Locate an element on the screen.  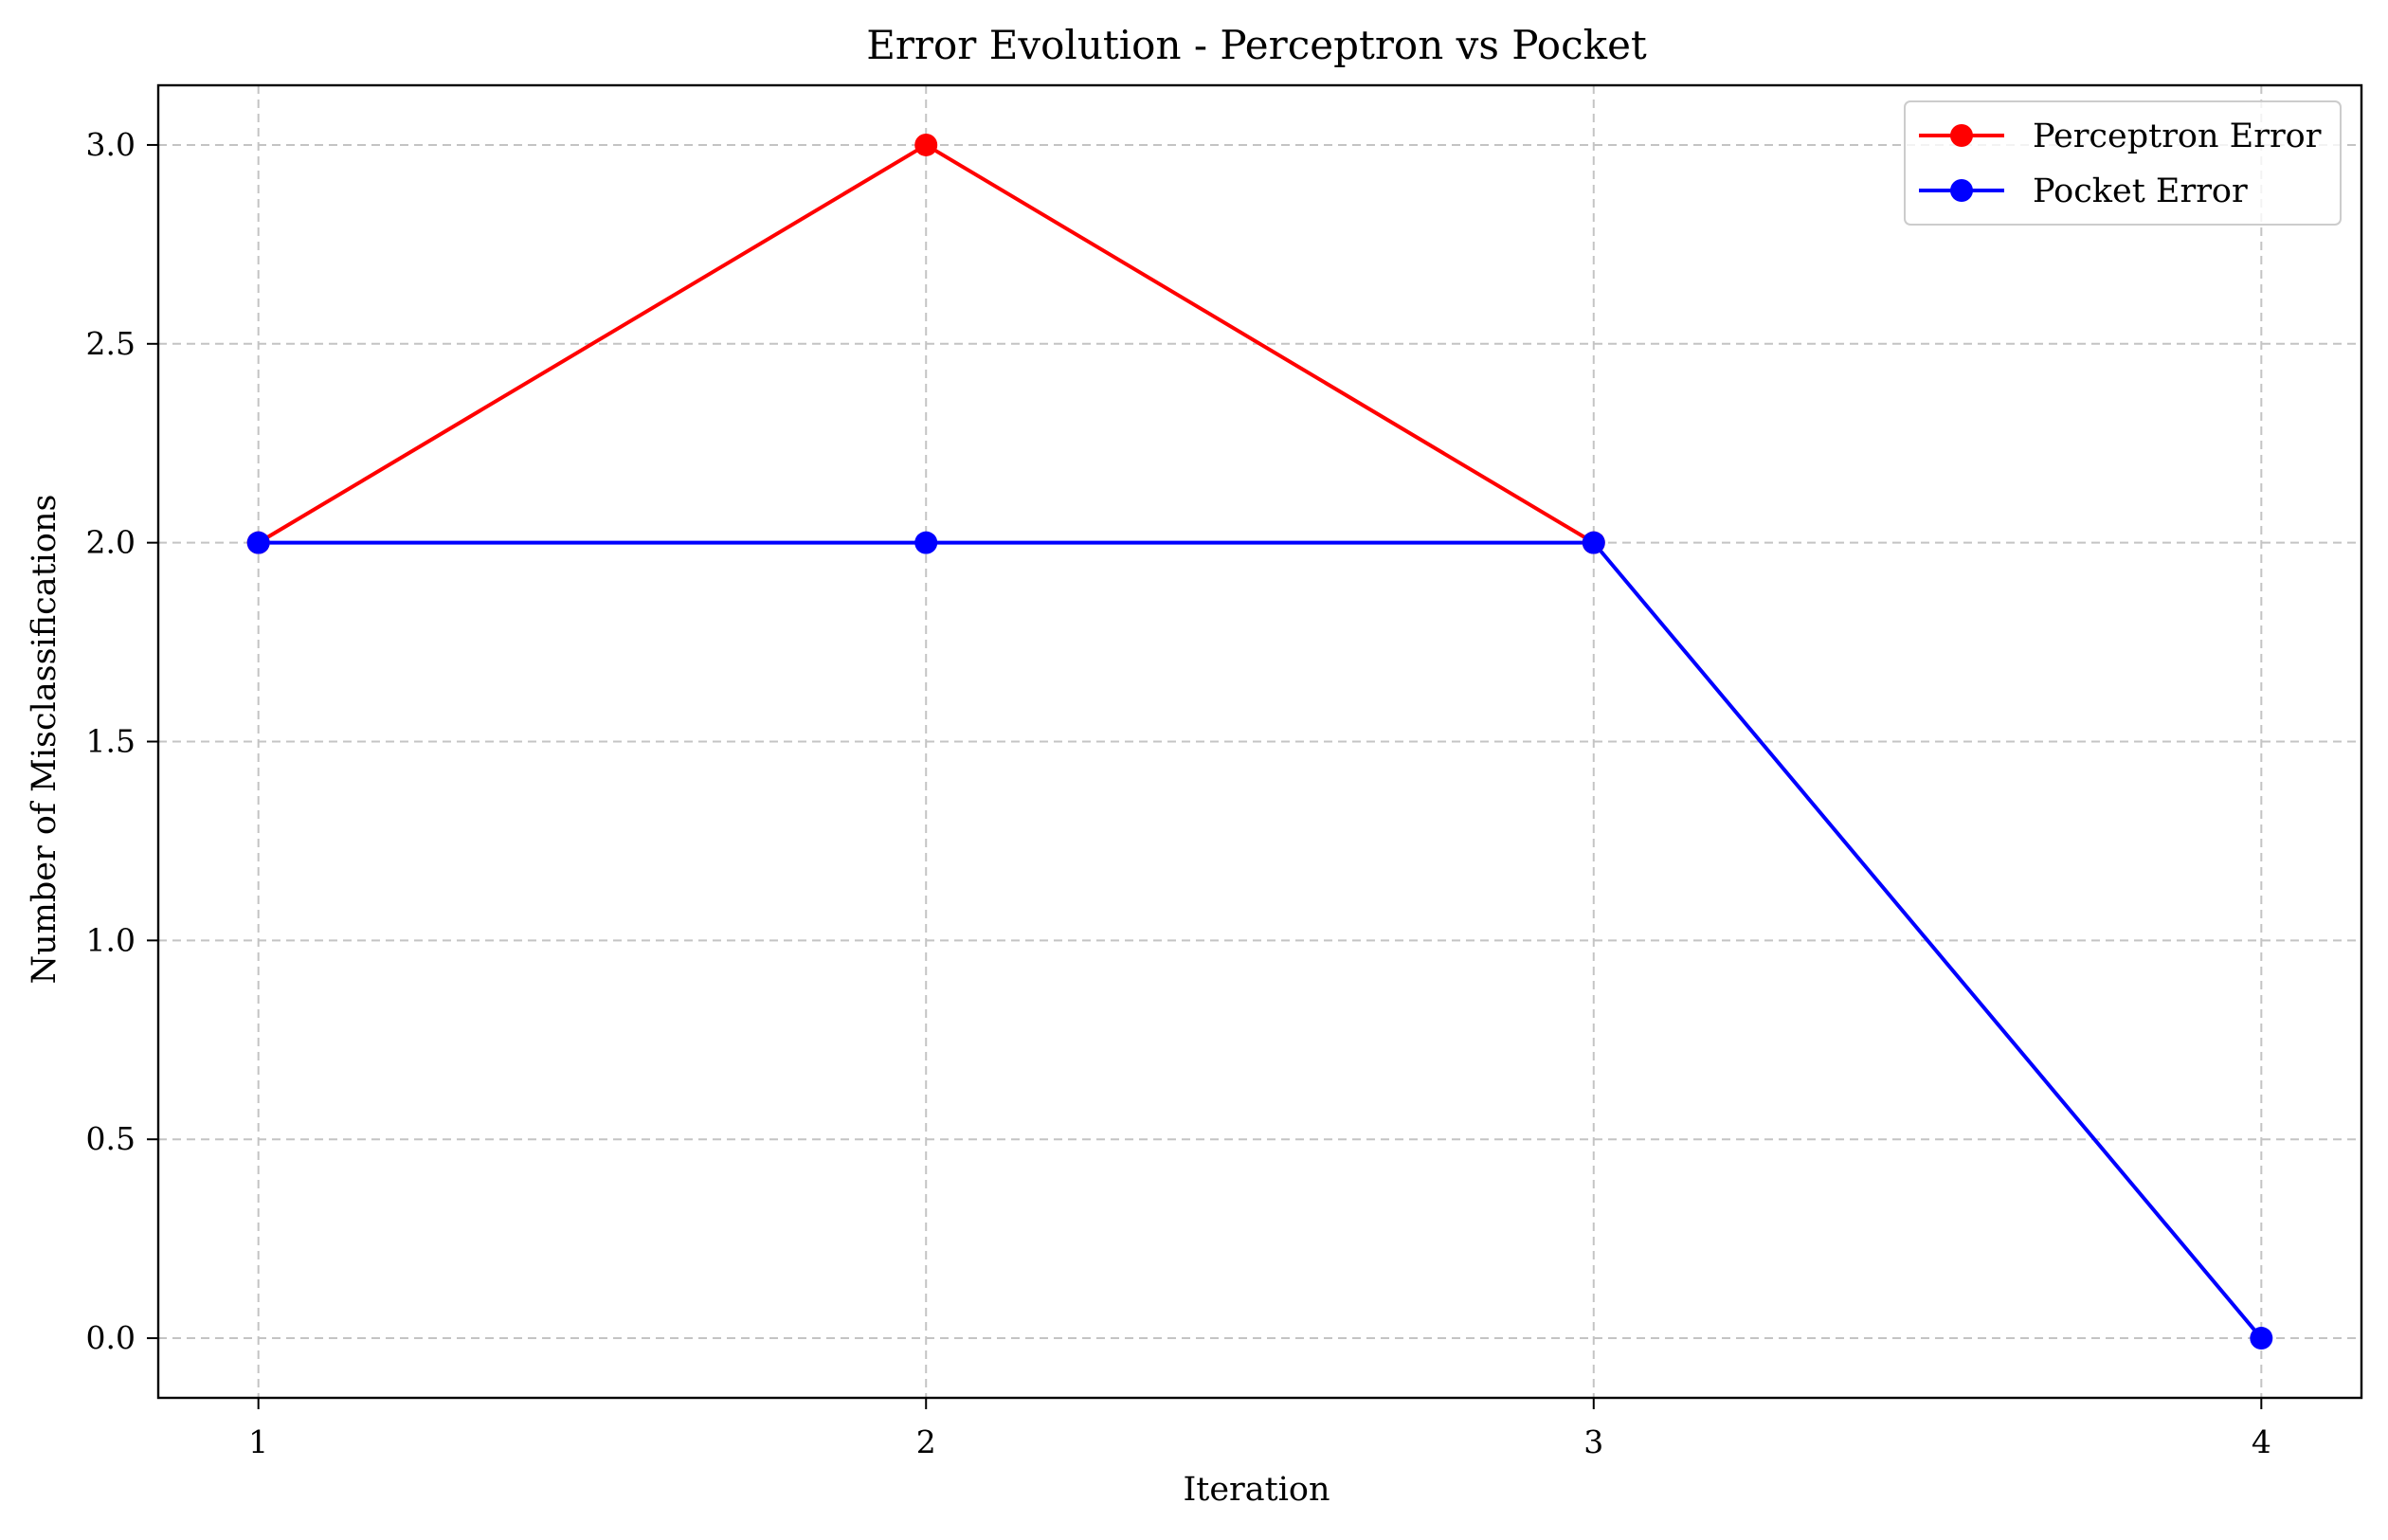
legend-perceptron-error-label: Perceptron Error is located at coordinates (2177, 136).